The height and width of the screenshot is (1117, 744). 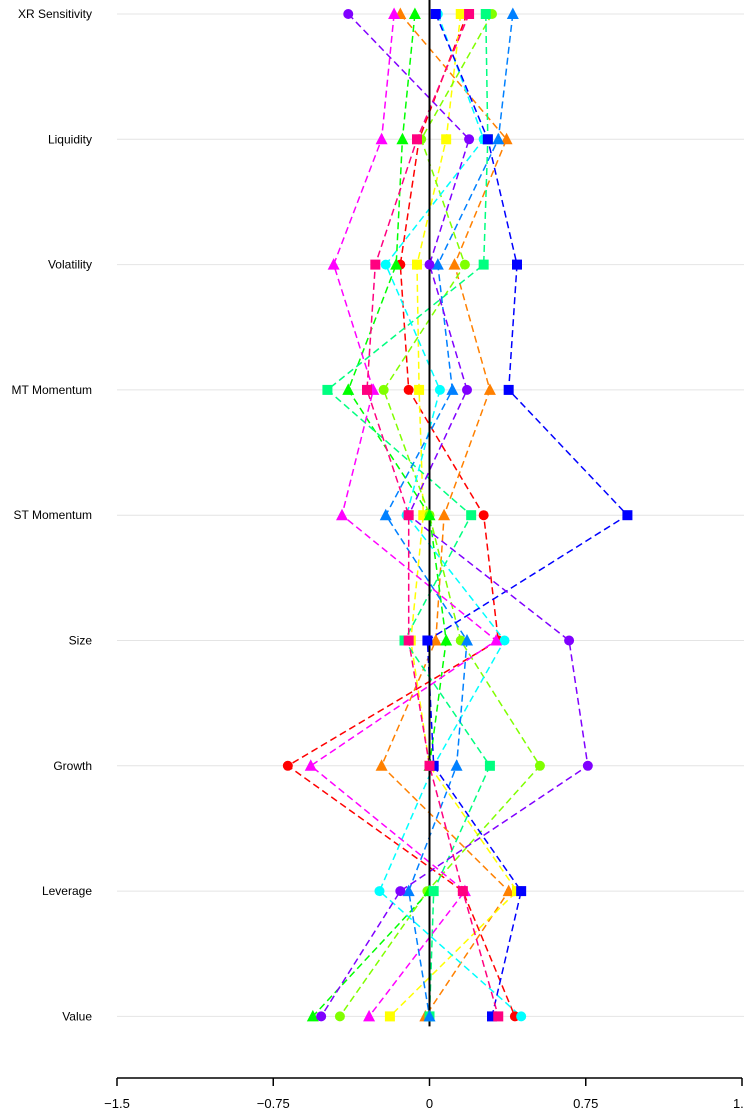 I want to click on marker-series-4-value, so click(x=339, y=1016).